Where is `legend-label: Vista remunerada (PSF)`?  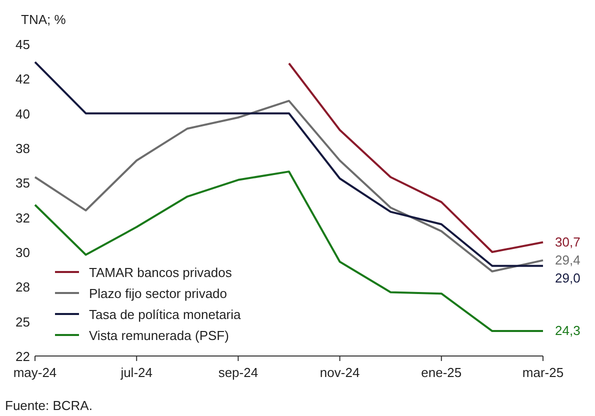 legend-label: Vista remunerada (PSF) is located at coordinates (159, 335).